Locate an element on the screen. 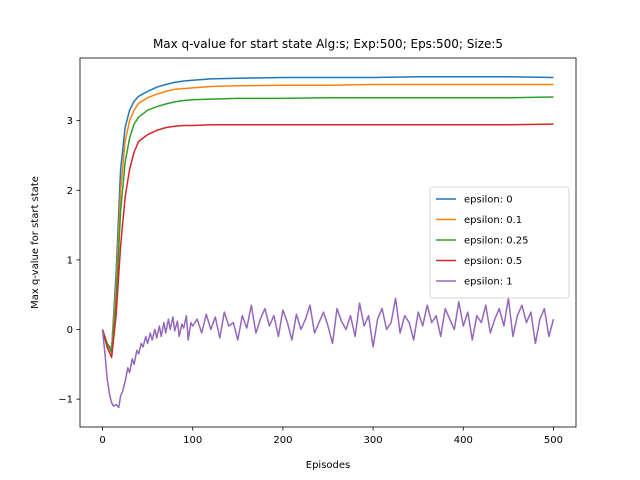 This screenshot has width=640, height=480. legend-label: epsilon: 0.25 is located at coordinates (496, 241).